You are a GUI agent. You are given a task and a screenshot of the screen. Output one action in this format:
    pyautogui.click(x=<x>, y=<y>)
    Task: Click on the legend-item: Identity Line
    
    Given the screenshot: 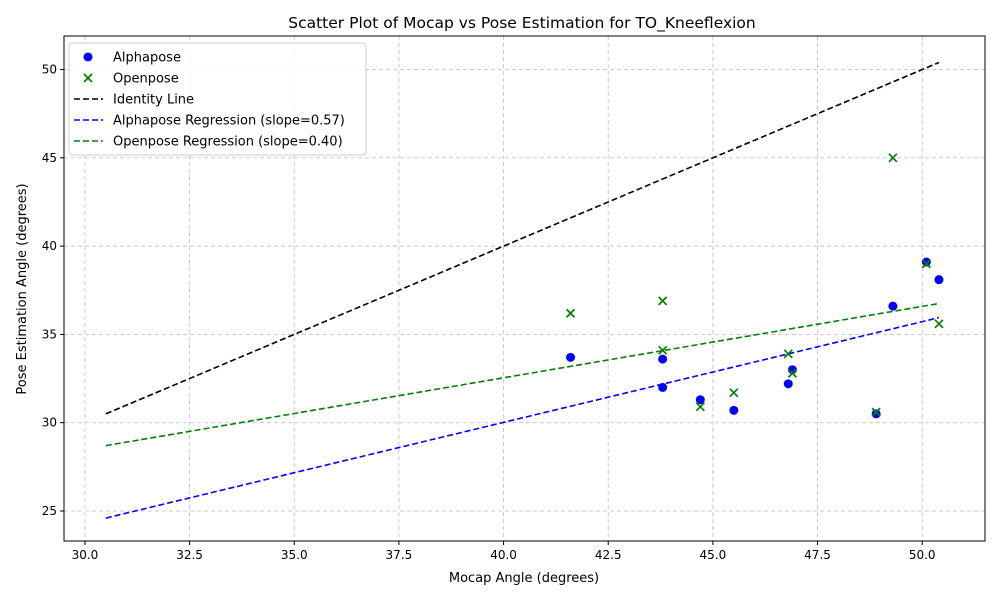 What is the action you would take?
    pyautogui.click(x=134, y=100)
    